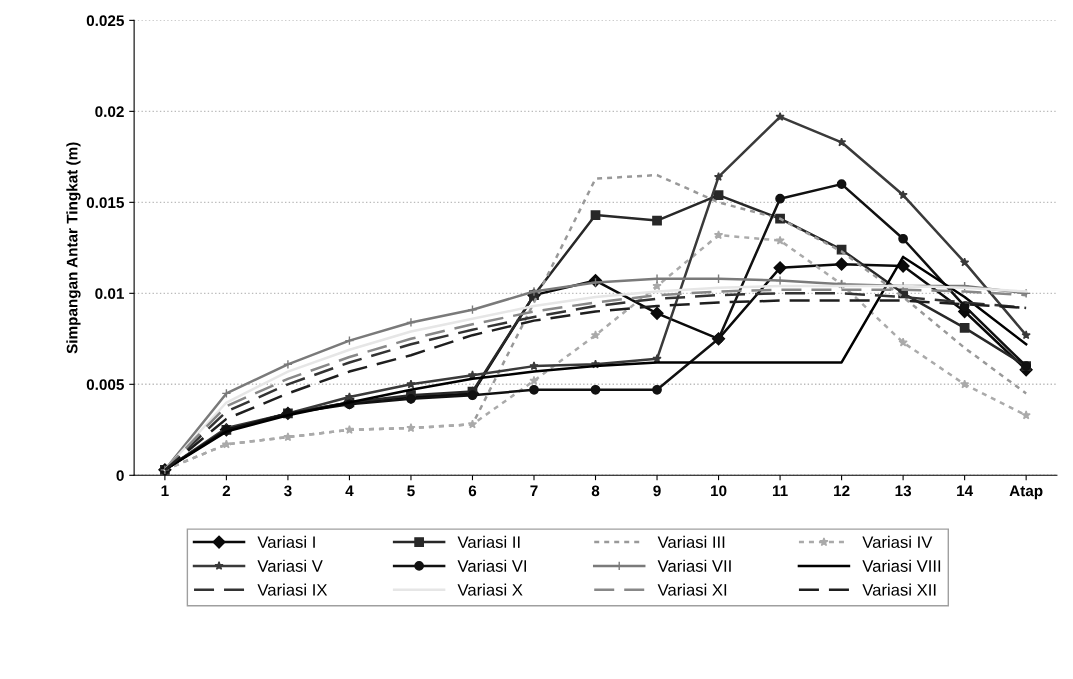 The height and width of the screenshot is (679, 1073). What do you see at coordinates (780, 491) in the screenshot?
I see `x-tick-label: 11` at bounding box center [780, 491].